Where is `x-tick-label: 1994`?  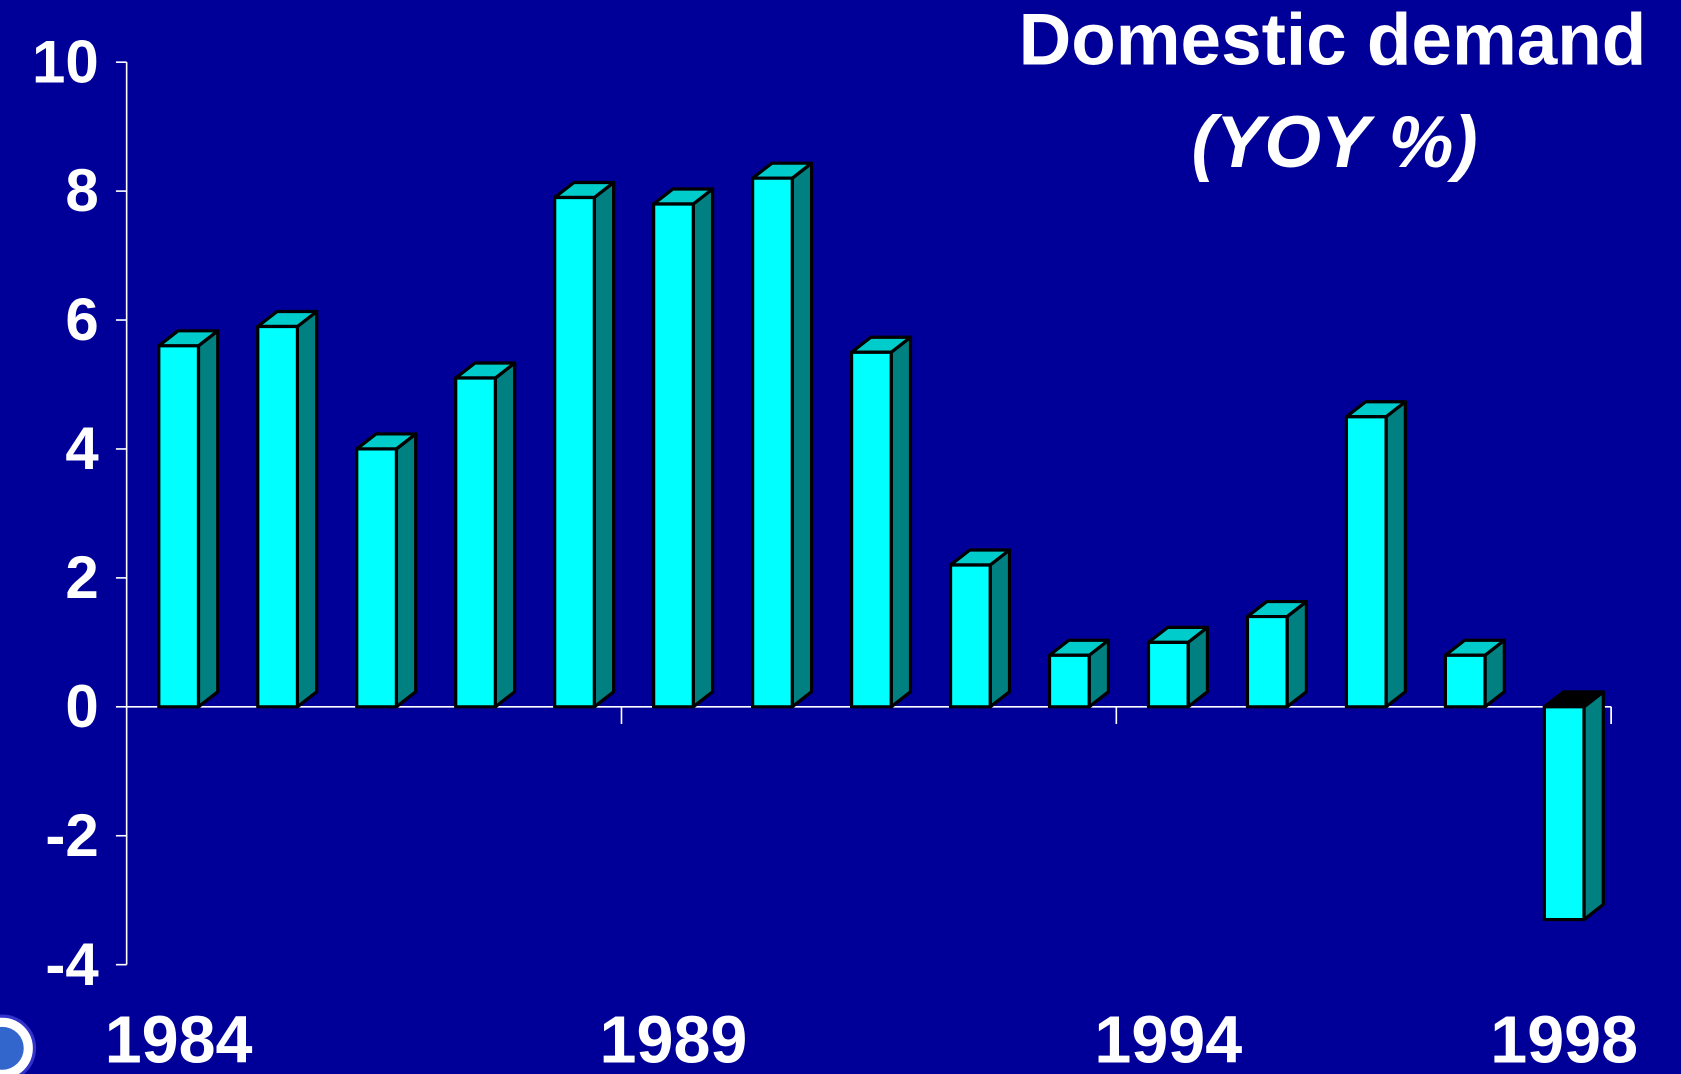
x-tick-label: 1994 is located at coordinates (1168, 1039).